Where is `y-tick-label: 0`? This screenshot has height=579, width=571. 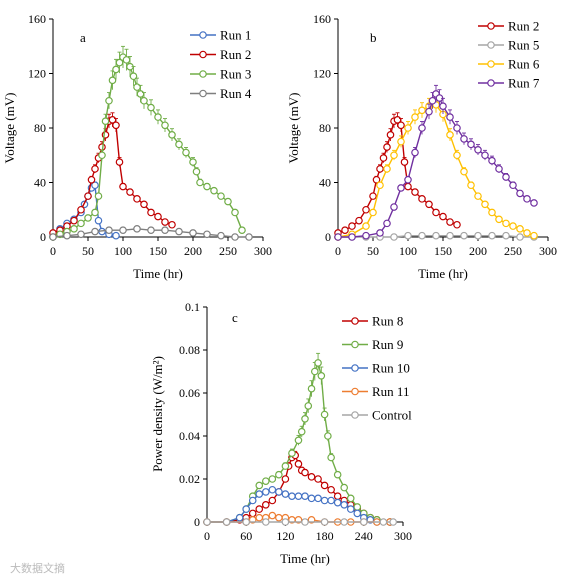
y-tick-label: 0 is located at coordinates (328, 237).